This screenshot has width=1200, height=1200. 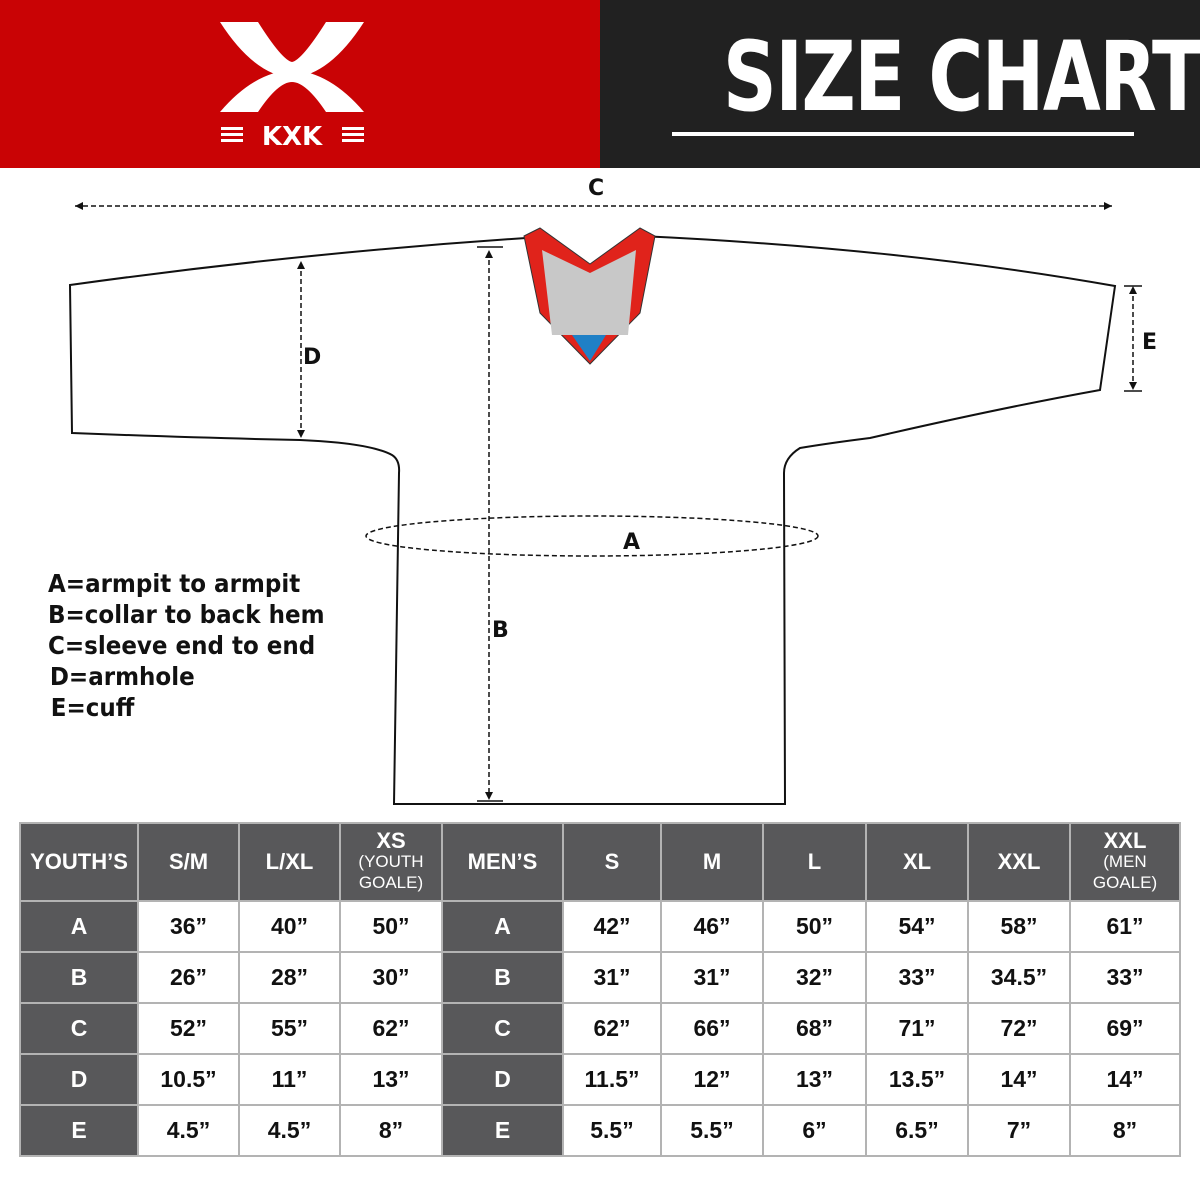 What do you see at coordinates (182, 645) in the screenshot?
I see `legend-item: C=sleeve end to end` at bounding box center [182, 645].